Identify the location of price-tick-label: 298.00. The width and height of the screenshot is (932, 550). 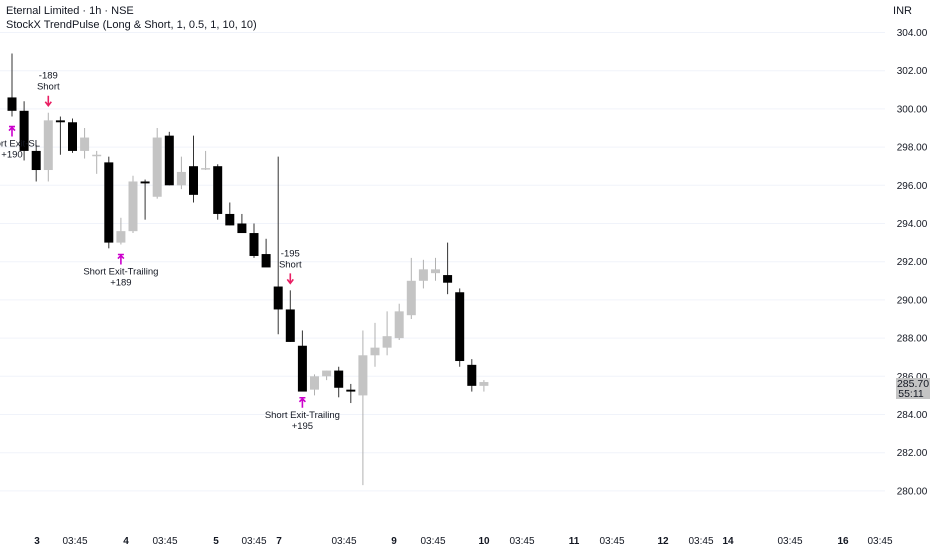
(912, 148).